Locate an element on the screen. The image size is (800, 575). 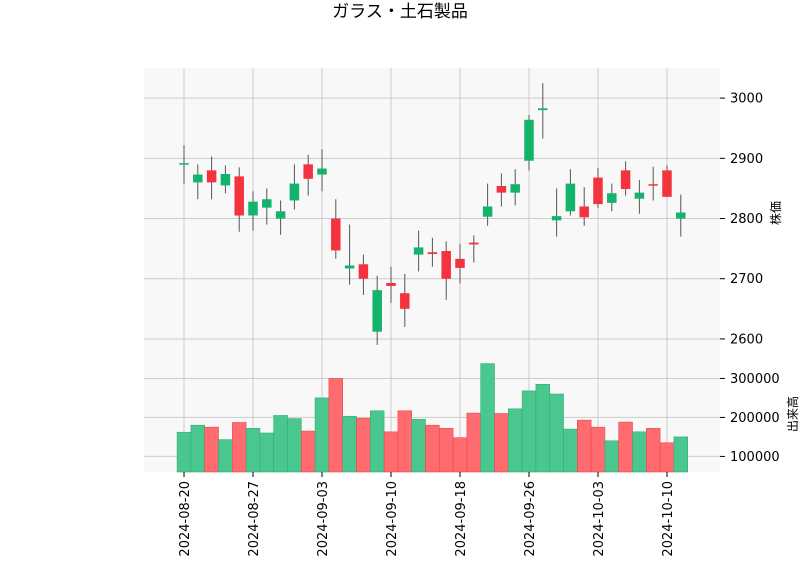
volume-y-axis-label: 出来高 is located at coordinates (792, 414).